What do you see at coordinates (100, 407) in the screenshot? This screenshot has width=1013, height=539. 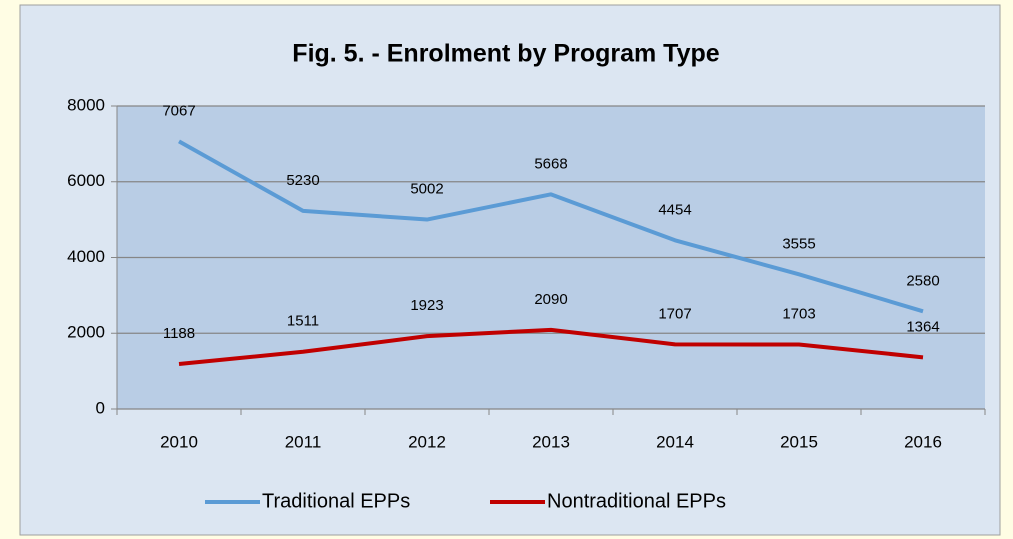 I see `y-tick-label: 0` at bounding box center [100, 407].